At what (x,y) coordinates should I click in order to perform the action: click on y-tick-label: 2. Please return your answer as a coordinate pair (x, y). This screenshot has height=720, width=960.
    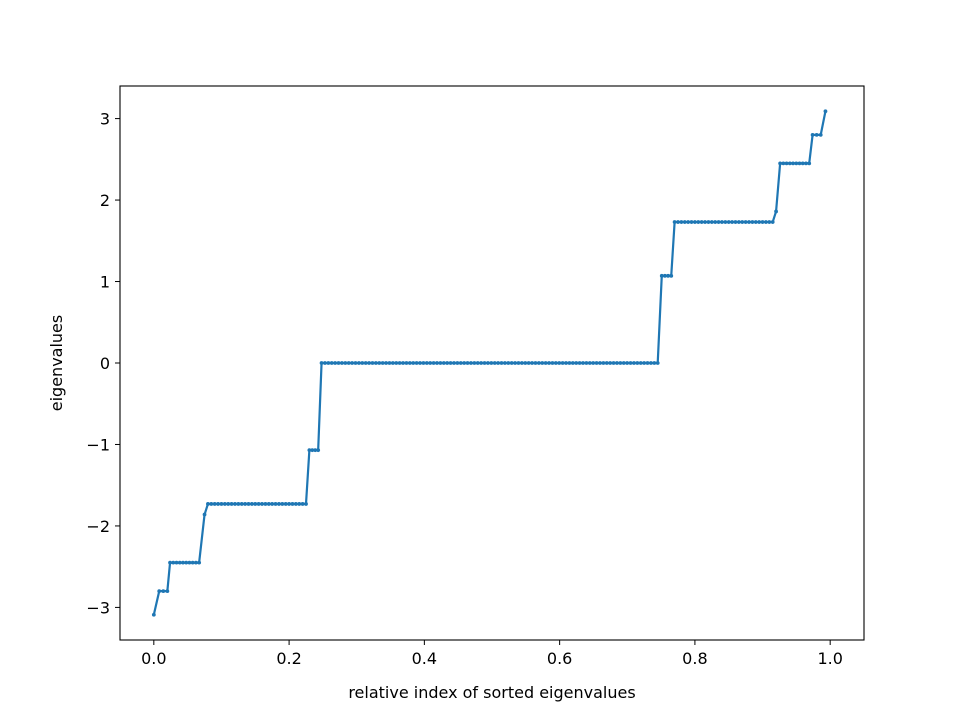
    Looking at the image, I should click on (105, 200).